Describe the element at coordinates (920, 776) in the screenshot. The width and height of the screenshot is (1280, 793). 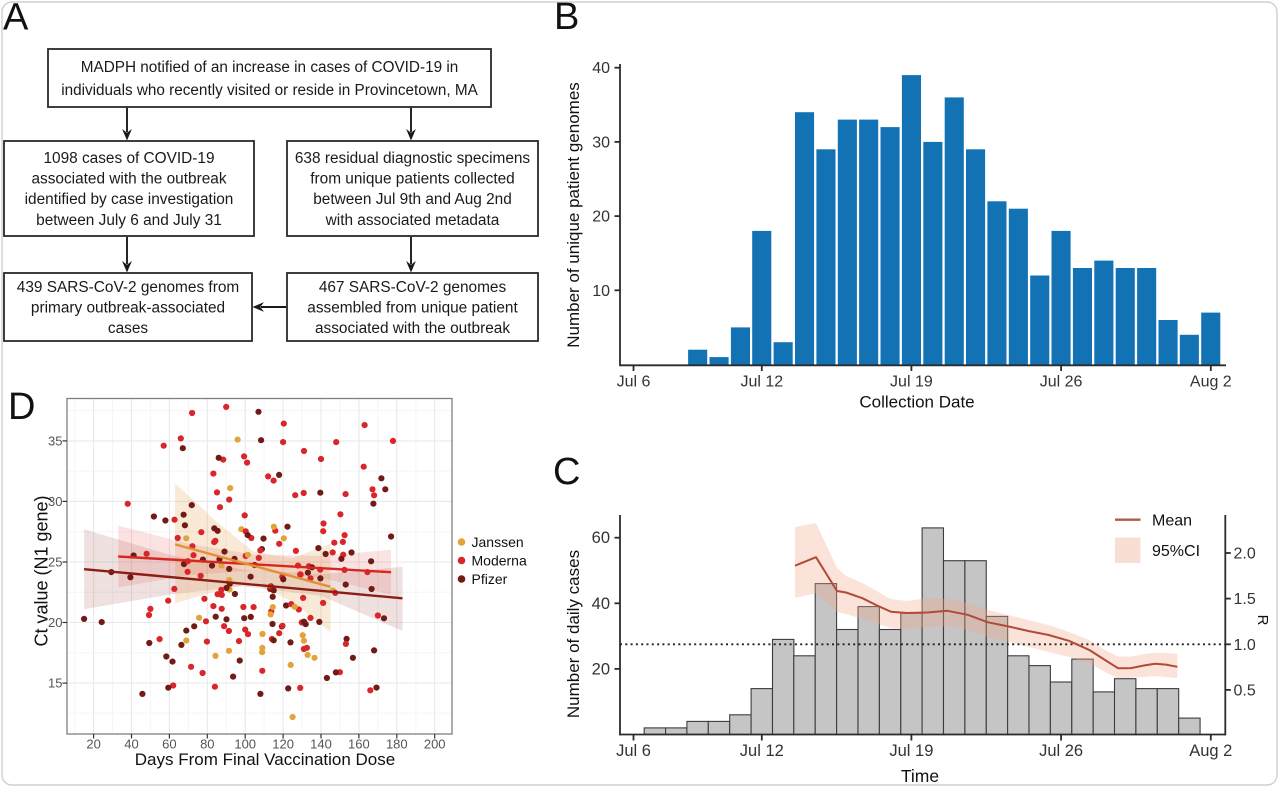
I see `svg-text: Time` at that location.